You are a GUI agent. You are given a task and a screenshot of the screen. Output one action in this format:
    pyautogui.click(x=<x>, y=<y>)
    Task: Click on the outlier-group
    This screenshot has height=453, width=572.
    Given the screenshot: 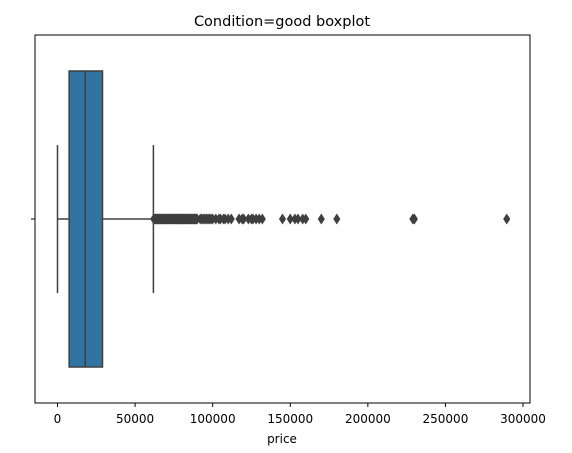 What is the action you would take?
    pyautogui.click(x=330, y=219)
    